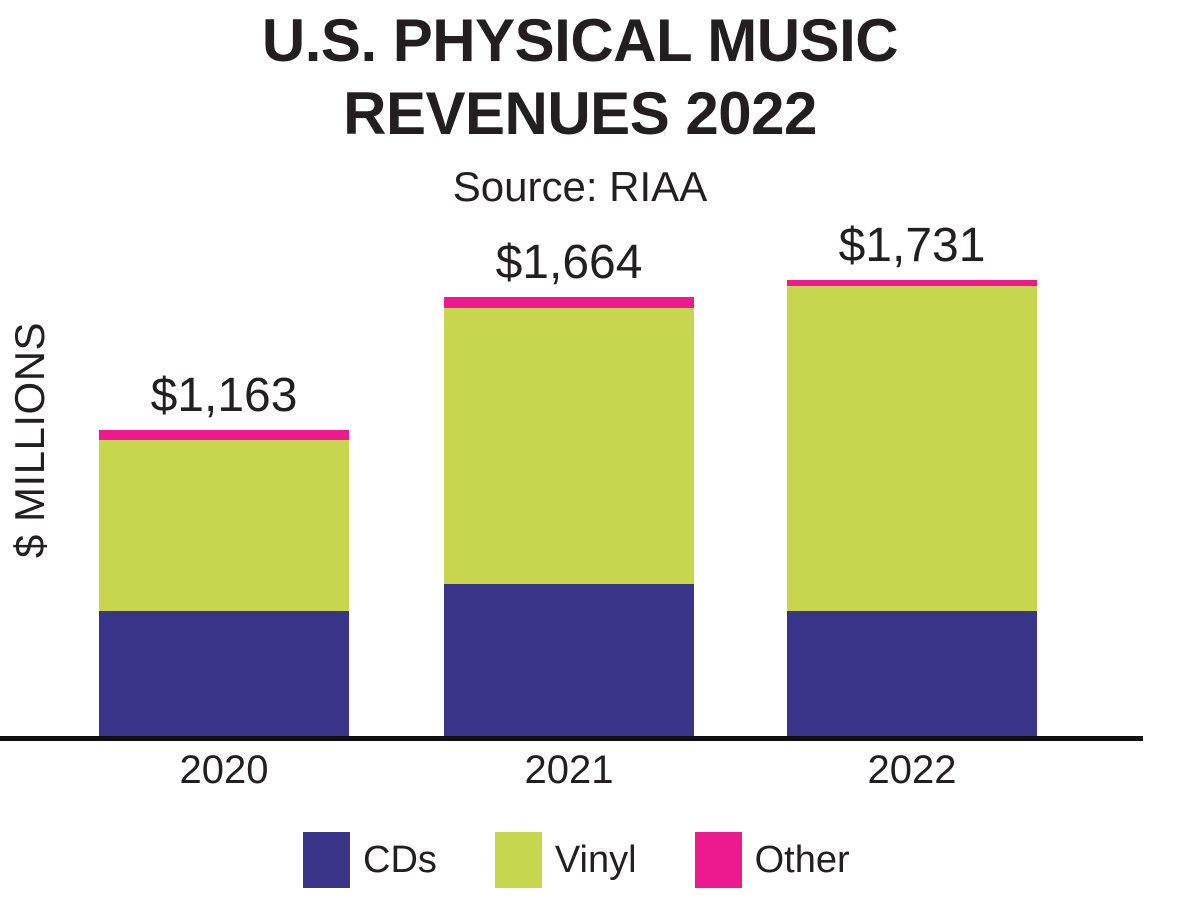 This screenshot has width=1200, height=900. What do you see at coordinates (224, 770) in the screenshot?
I see `x-tick-2020: 2020` at bounding box center [224, 770].